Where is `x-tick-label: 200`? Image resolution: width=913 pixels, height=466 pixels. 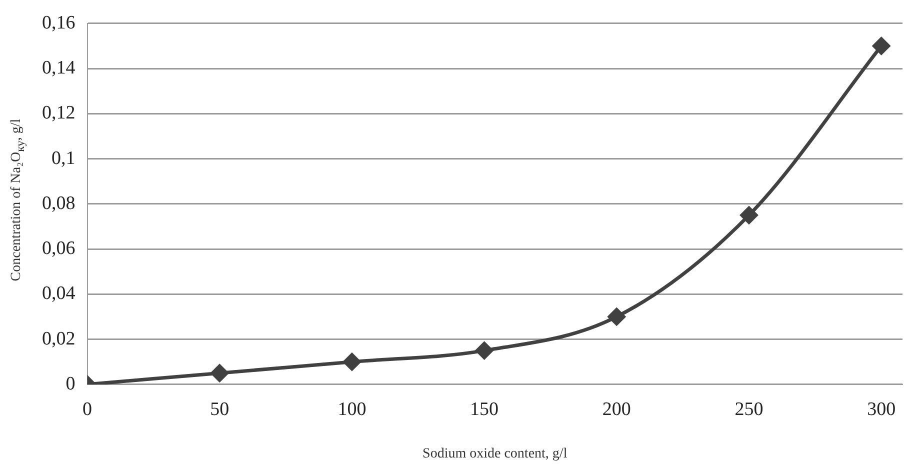 x-tick-label: 200 is located at coordinates (616, 409).